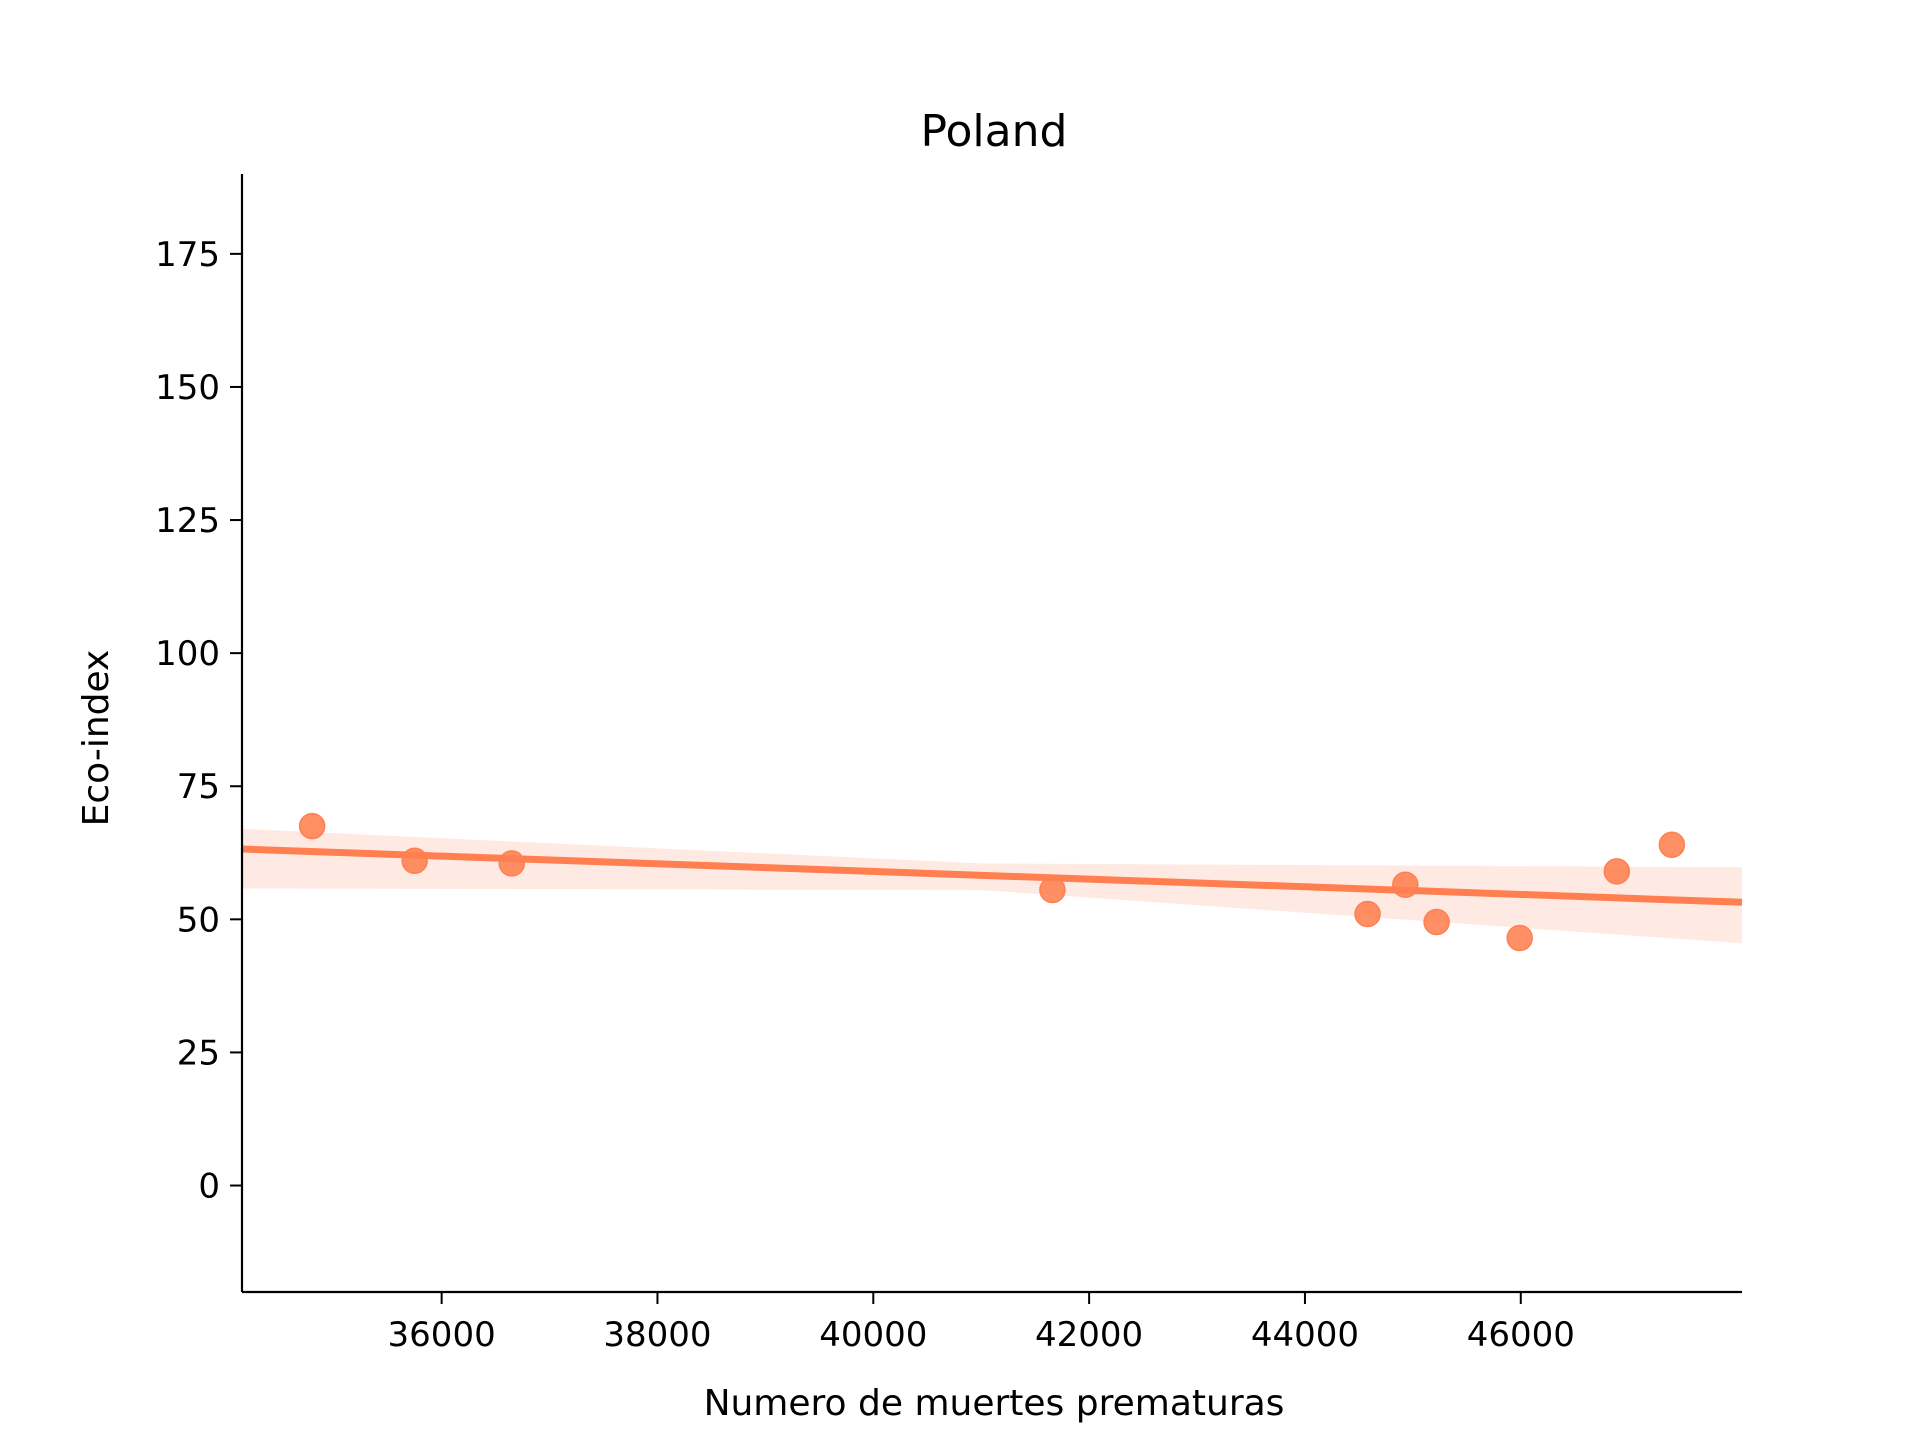  I want to click on x-tick-label: 36000, so click(442, 1335).